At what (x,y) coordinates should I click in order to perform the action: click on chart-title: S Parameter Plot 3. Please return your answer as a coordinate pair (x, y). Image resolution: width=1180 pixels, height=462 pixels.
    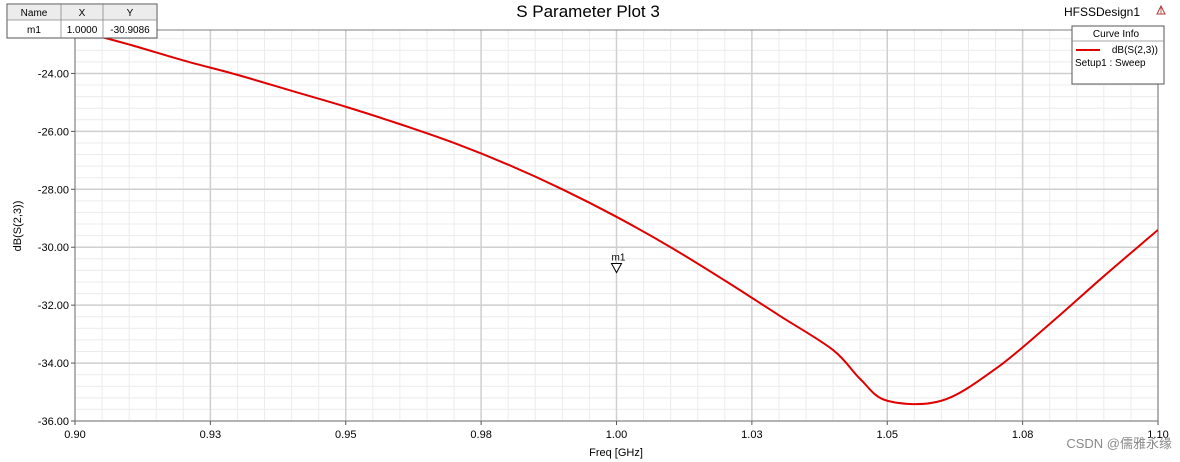
    Looking at the image, I should click on (588, 11).